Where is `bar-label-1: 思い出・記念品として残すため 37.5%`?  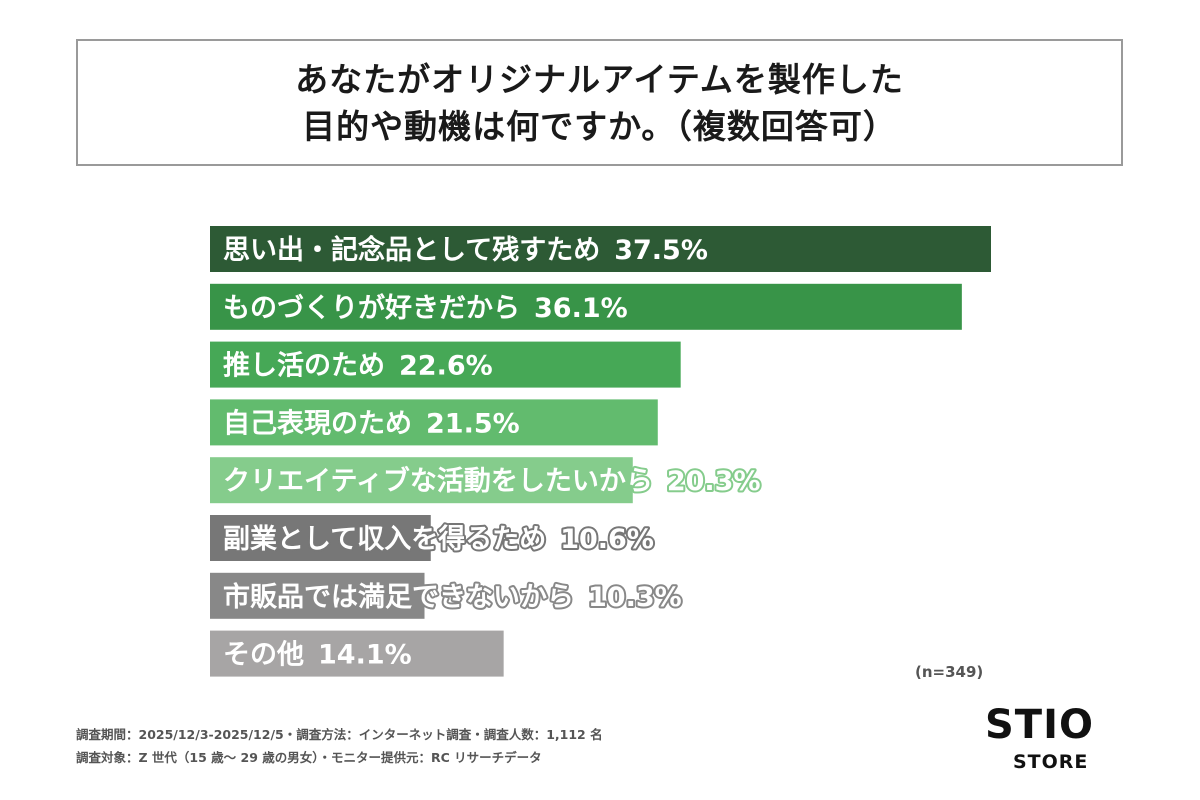 bar-label-1: 思い出・記念品として残すため 37.5% is located at coordinates (465, 250).